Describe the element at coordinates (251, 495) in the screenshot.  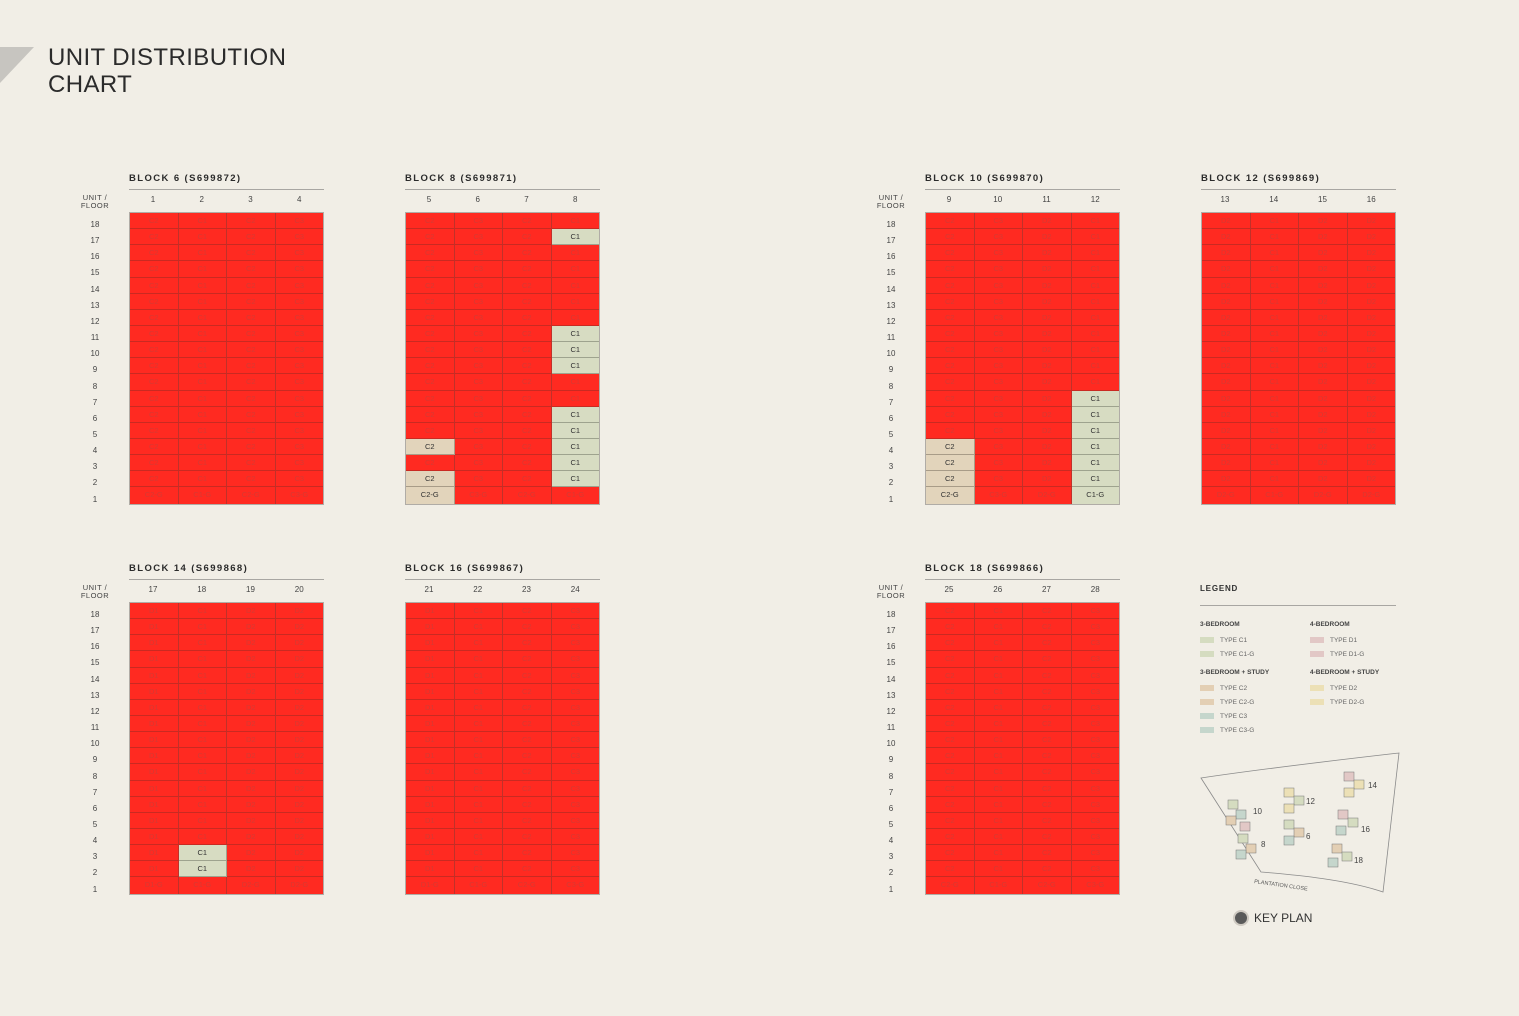
I see `unit-cell-sold: C2-G` at that location.